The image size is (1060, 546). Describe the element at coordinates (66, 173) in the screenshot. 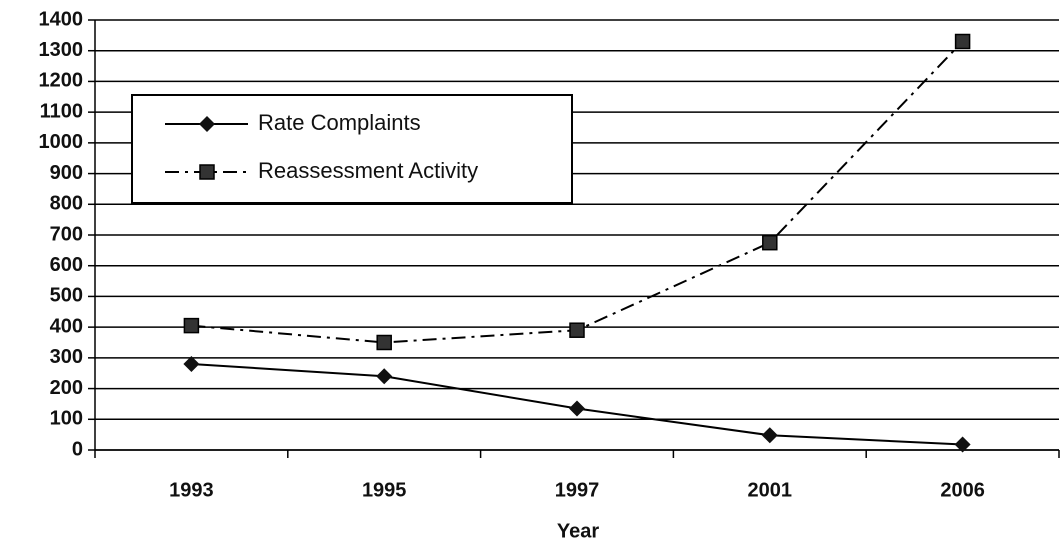

I see `y-tick-label: 900` at that location.